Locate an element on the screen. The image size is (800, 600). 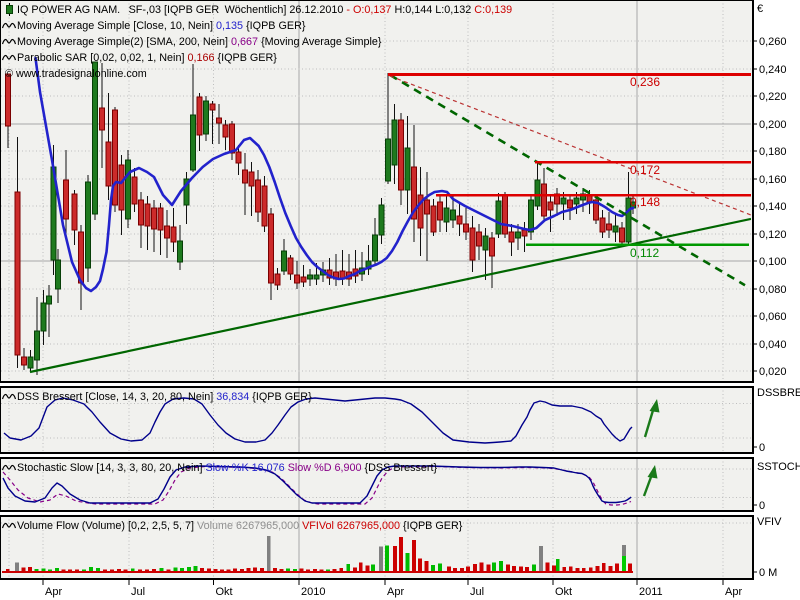
svg-text: 0,040 is located at coordinates (773, 345).